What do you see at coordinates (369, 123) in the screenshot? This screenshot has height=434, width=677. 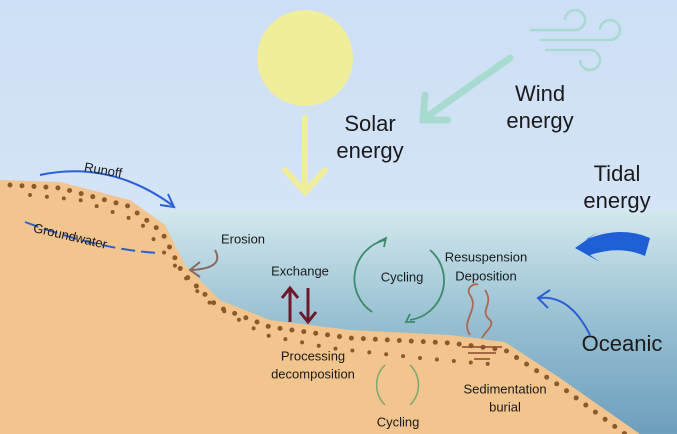 I see `label: Solar` at bounding box center [369, 123].